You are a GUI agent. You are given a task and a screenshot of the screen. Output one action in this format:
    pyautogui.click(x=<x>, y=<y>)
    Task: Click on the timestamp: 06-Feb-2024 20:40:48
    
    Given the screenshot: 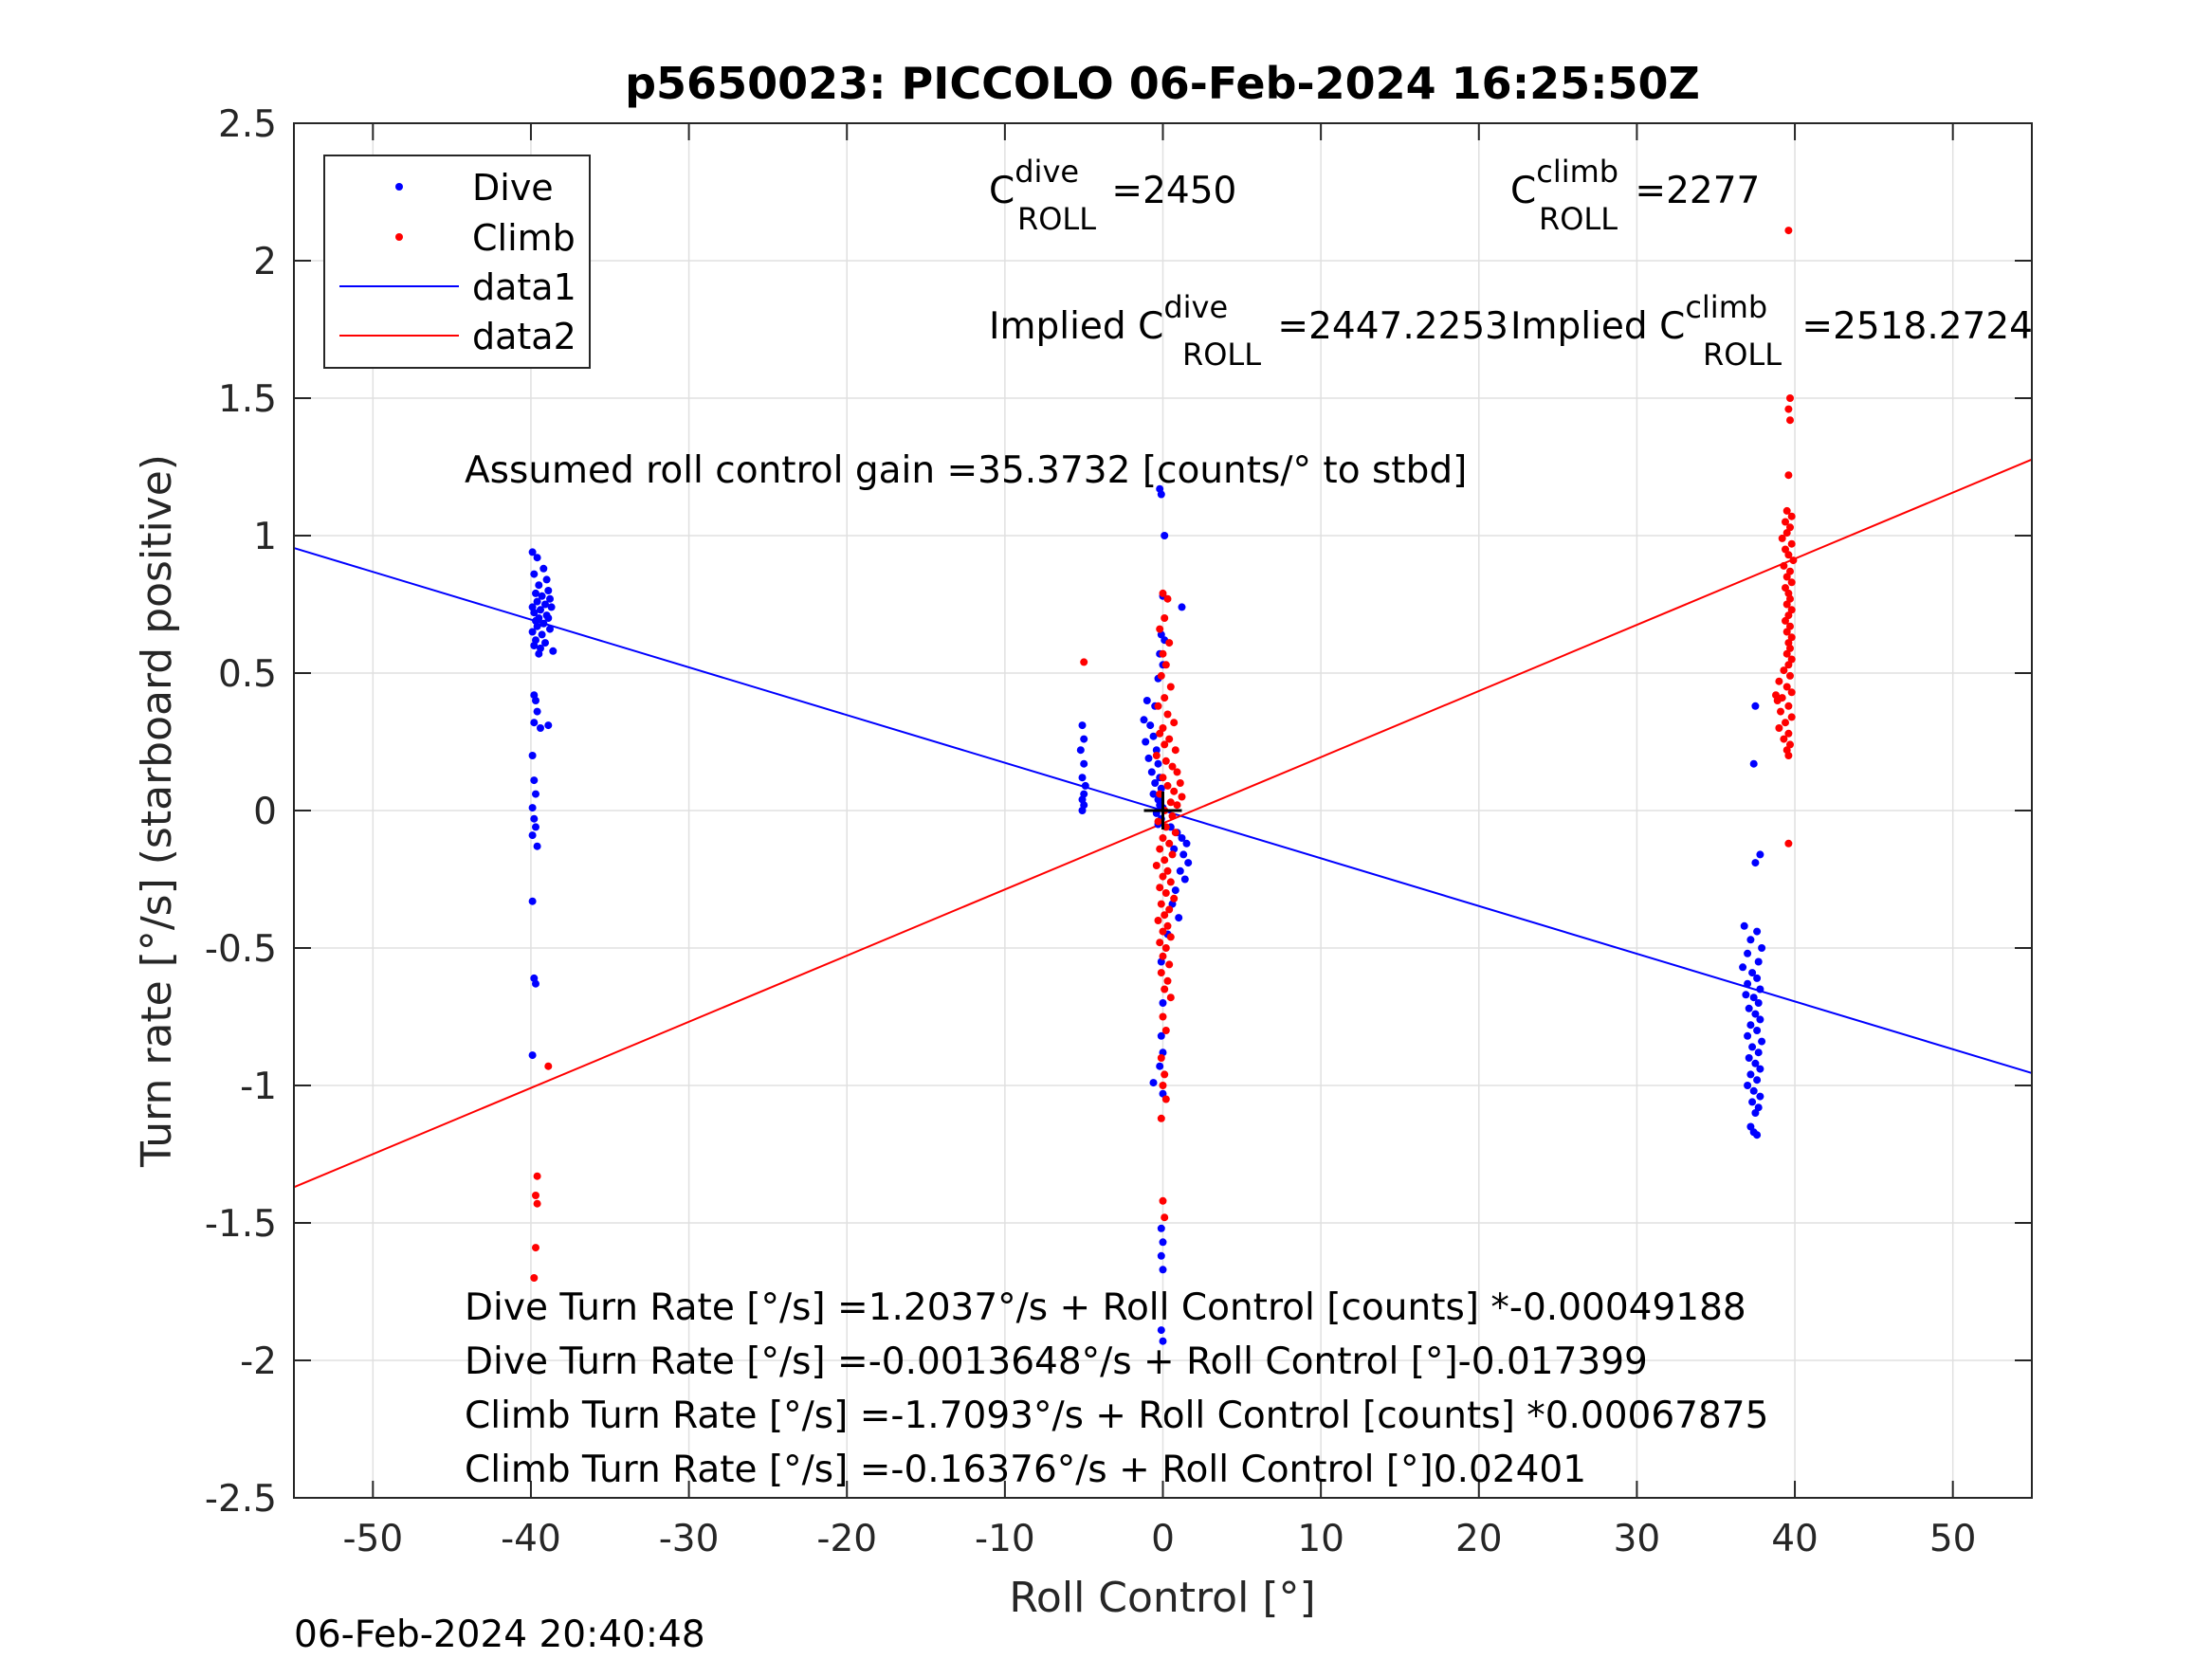 What is the action you would take?
    pyautogui.click(x=499, y=1634)
    